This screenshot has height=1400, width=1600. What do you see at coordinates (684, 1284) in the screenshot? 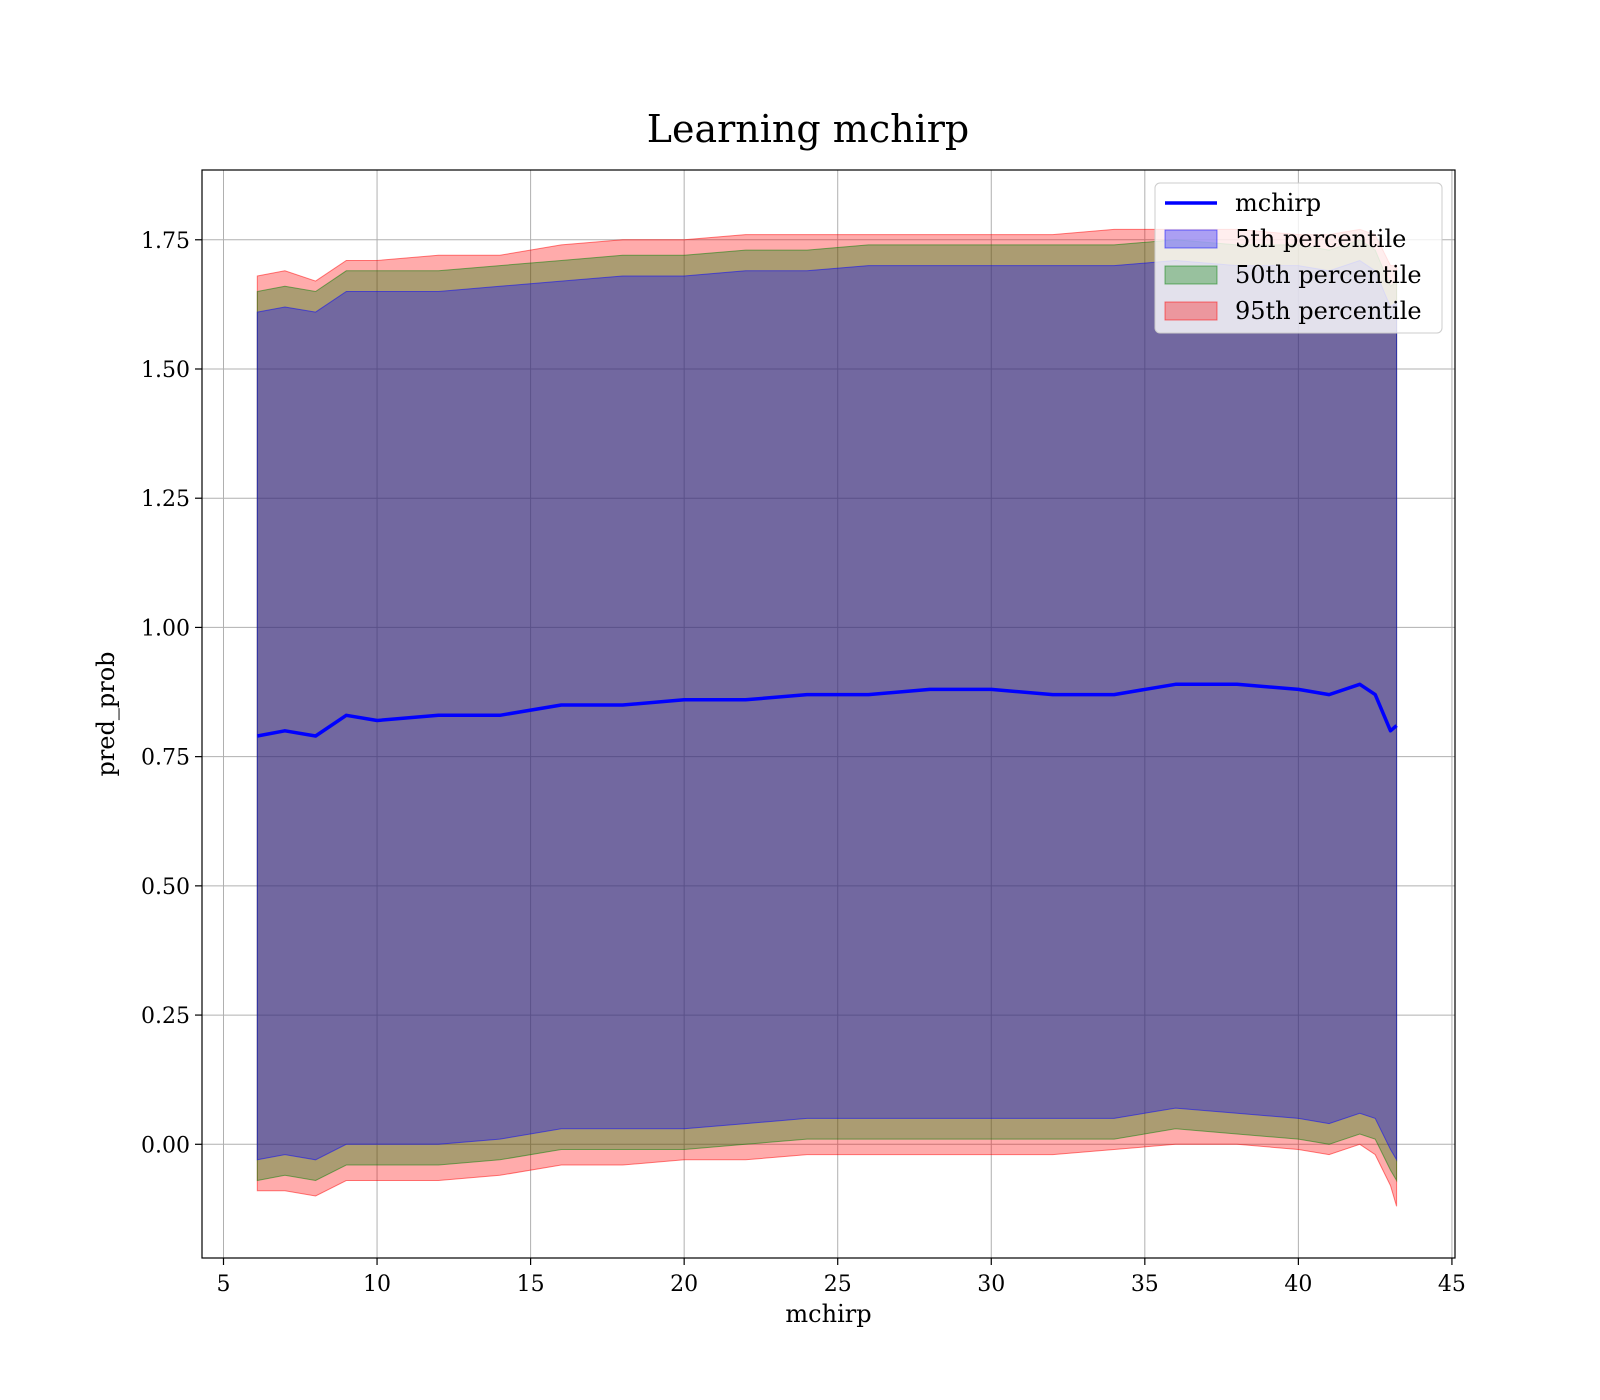
I see `x-tick-label: 20` at bounding box center [684, 1284].